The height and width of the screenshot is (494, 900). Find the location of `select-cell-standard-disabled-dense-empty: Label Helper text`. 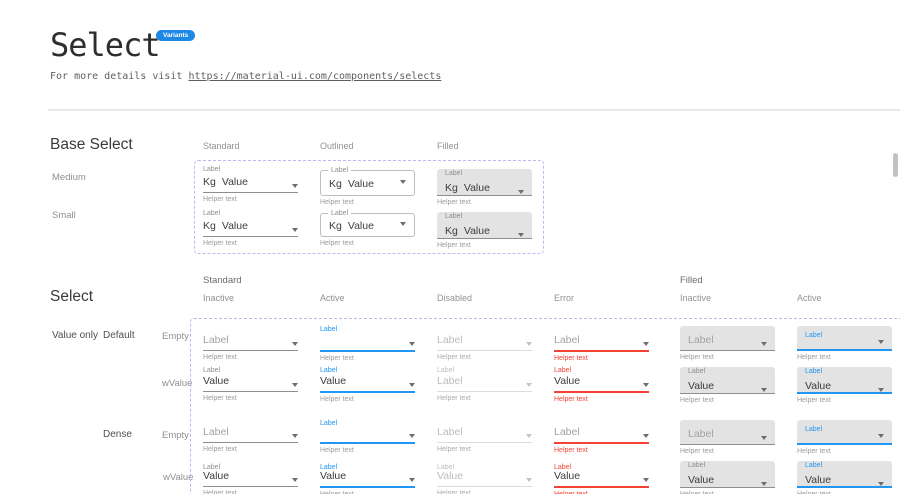

select-cell-standard-disabled-dense-empty: Label Helper text is located at coordinates (484, 436).